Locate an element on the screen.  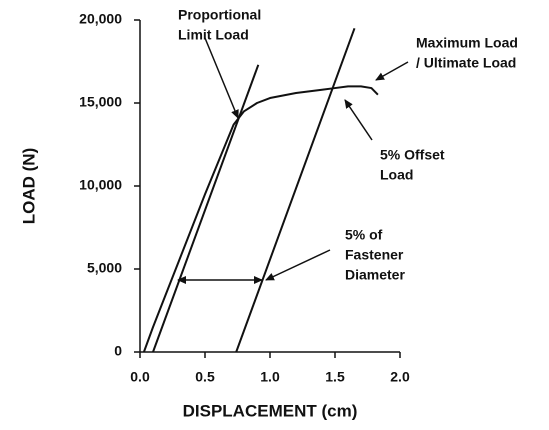
annotation: Maximum Load is located at coordinates (467, 43).